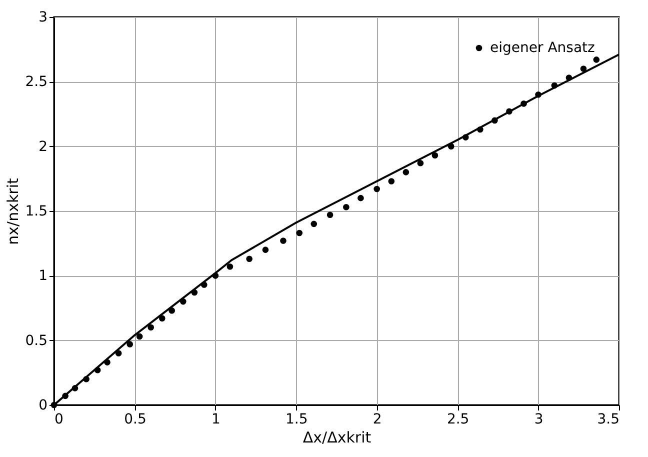  I want to click on x-tick-label: 1.5, so click(297, 420).